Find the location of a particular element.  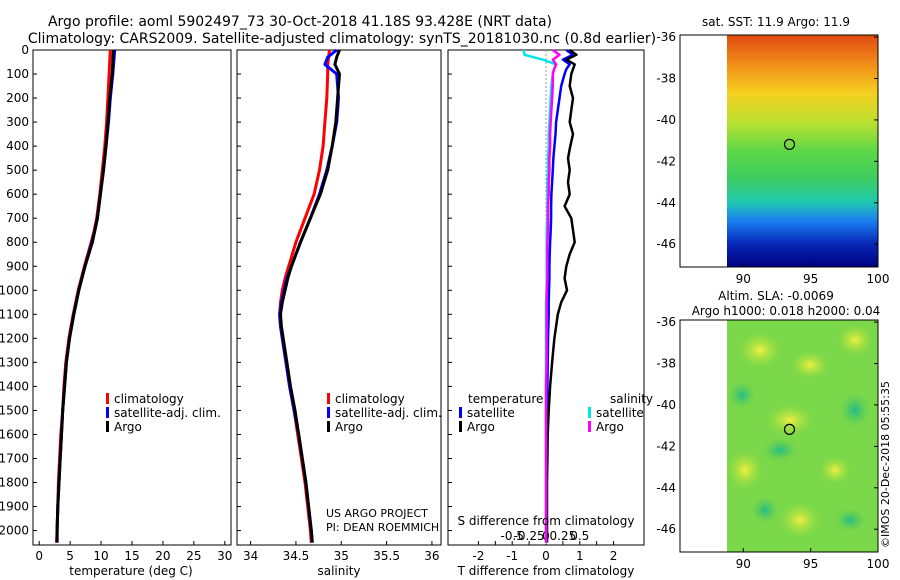

x-tick-label: 2 is located at coordinates (614, 556).